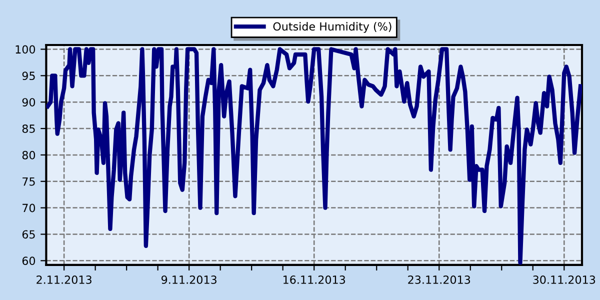  I want to click on x-tick-label: 30.11.2013, so click(564, 280).